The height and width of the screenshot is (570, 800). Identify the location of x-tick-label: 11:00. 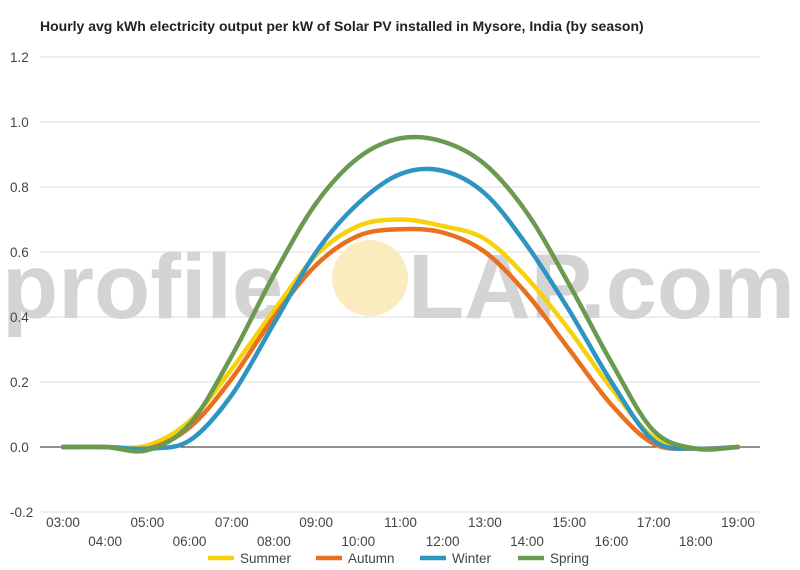
(400, 522).